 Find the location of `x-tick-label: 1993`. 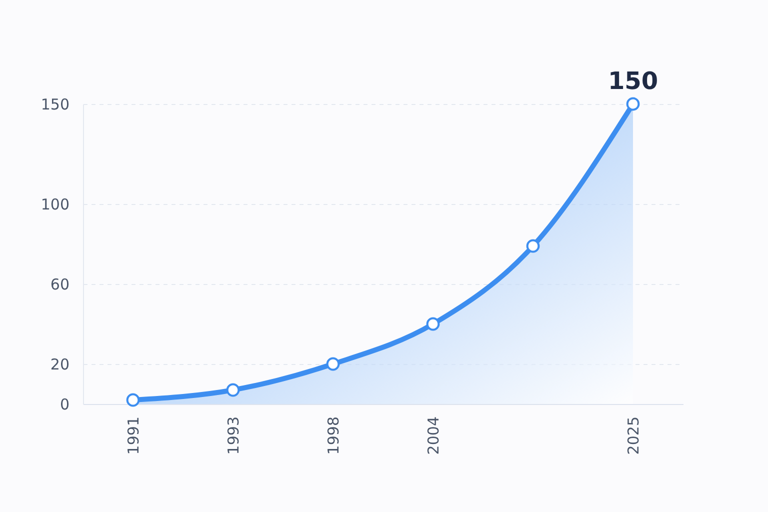

x-tick-label: 1993 is located at coordinates (233, 435).